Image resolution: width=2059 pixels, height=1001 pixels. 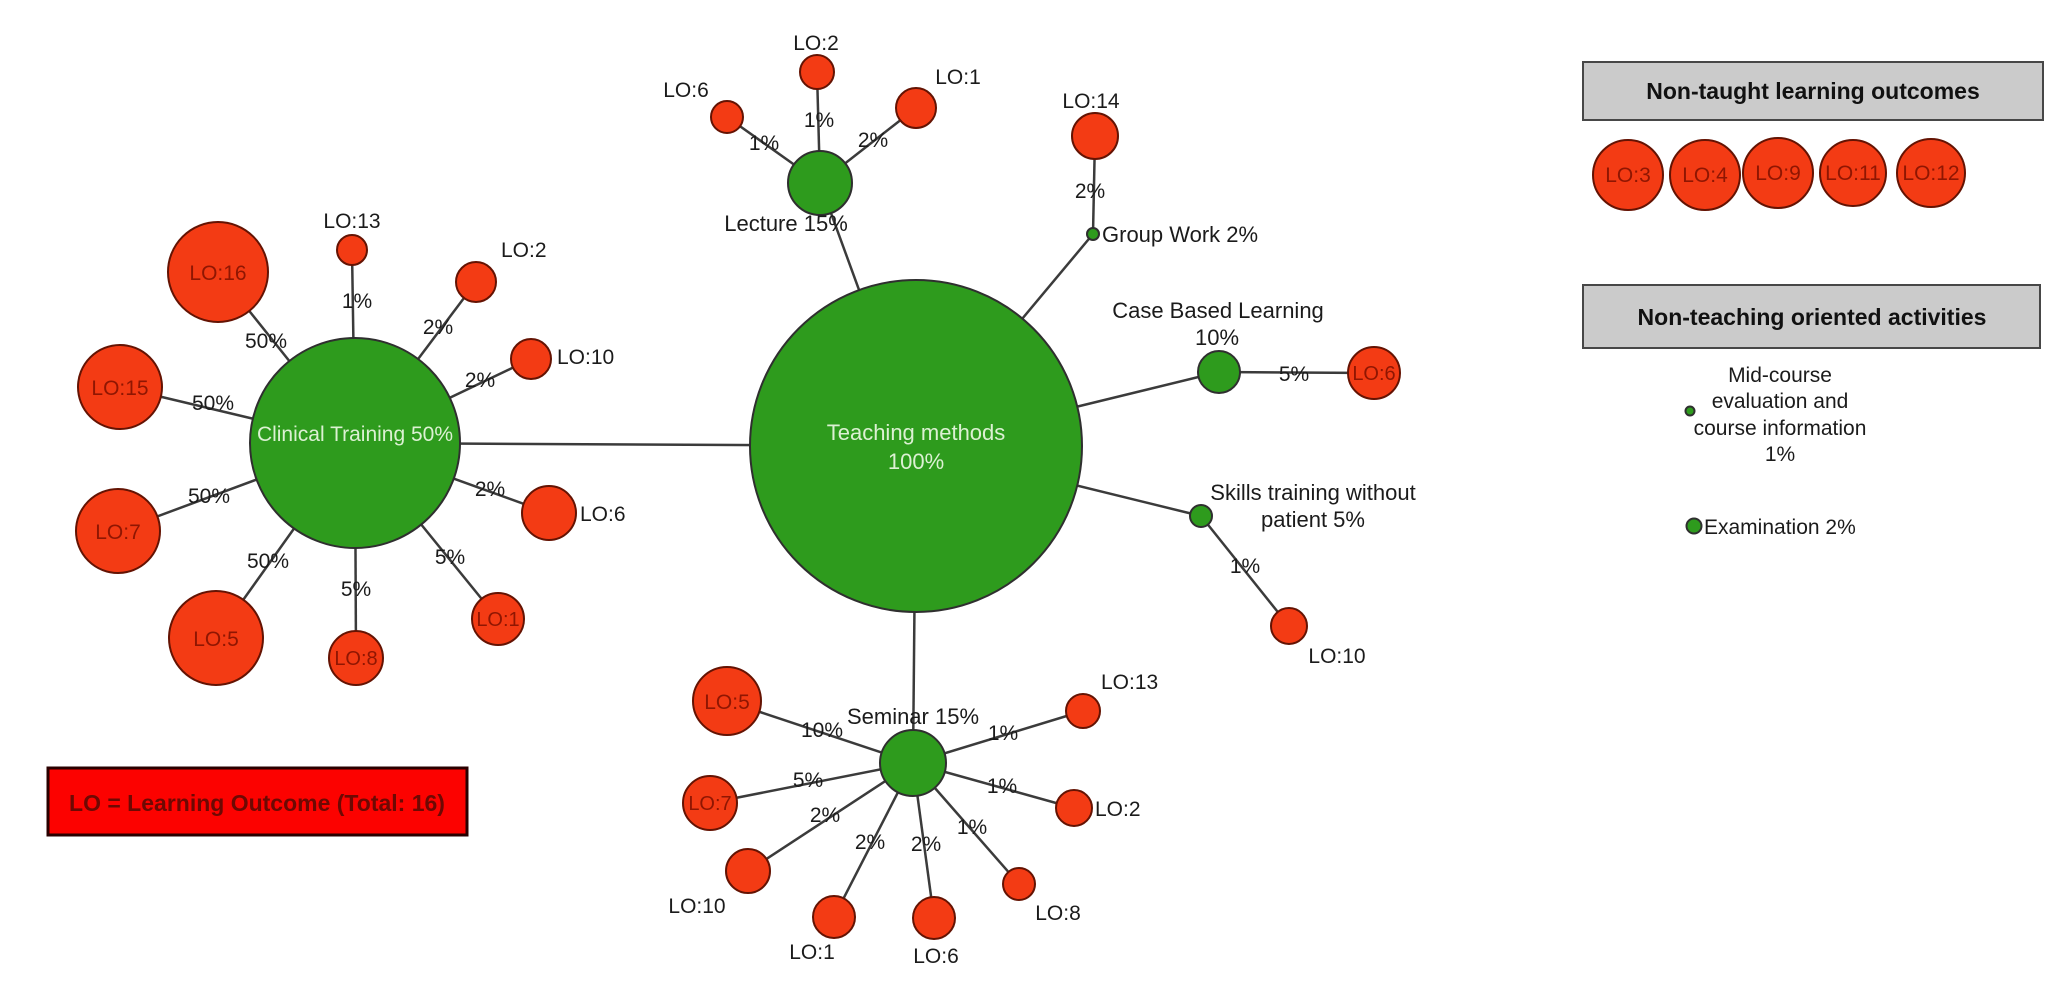 I want to click on clinical-lo13-pct: 1%, so click(x=357, y=301).